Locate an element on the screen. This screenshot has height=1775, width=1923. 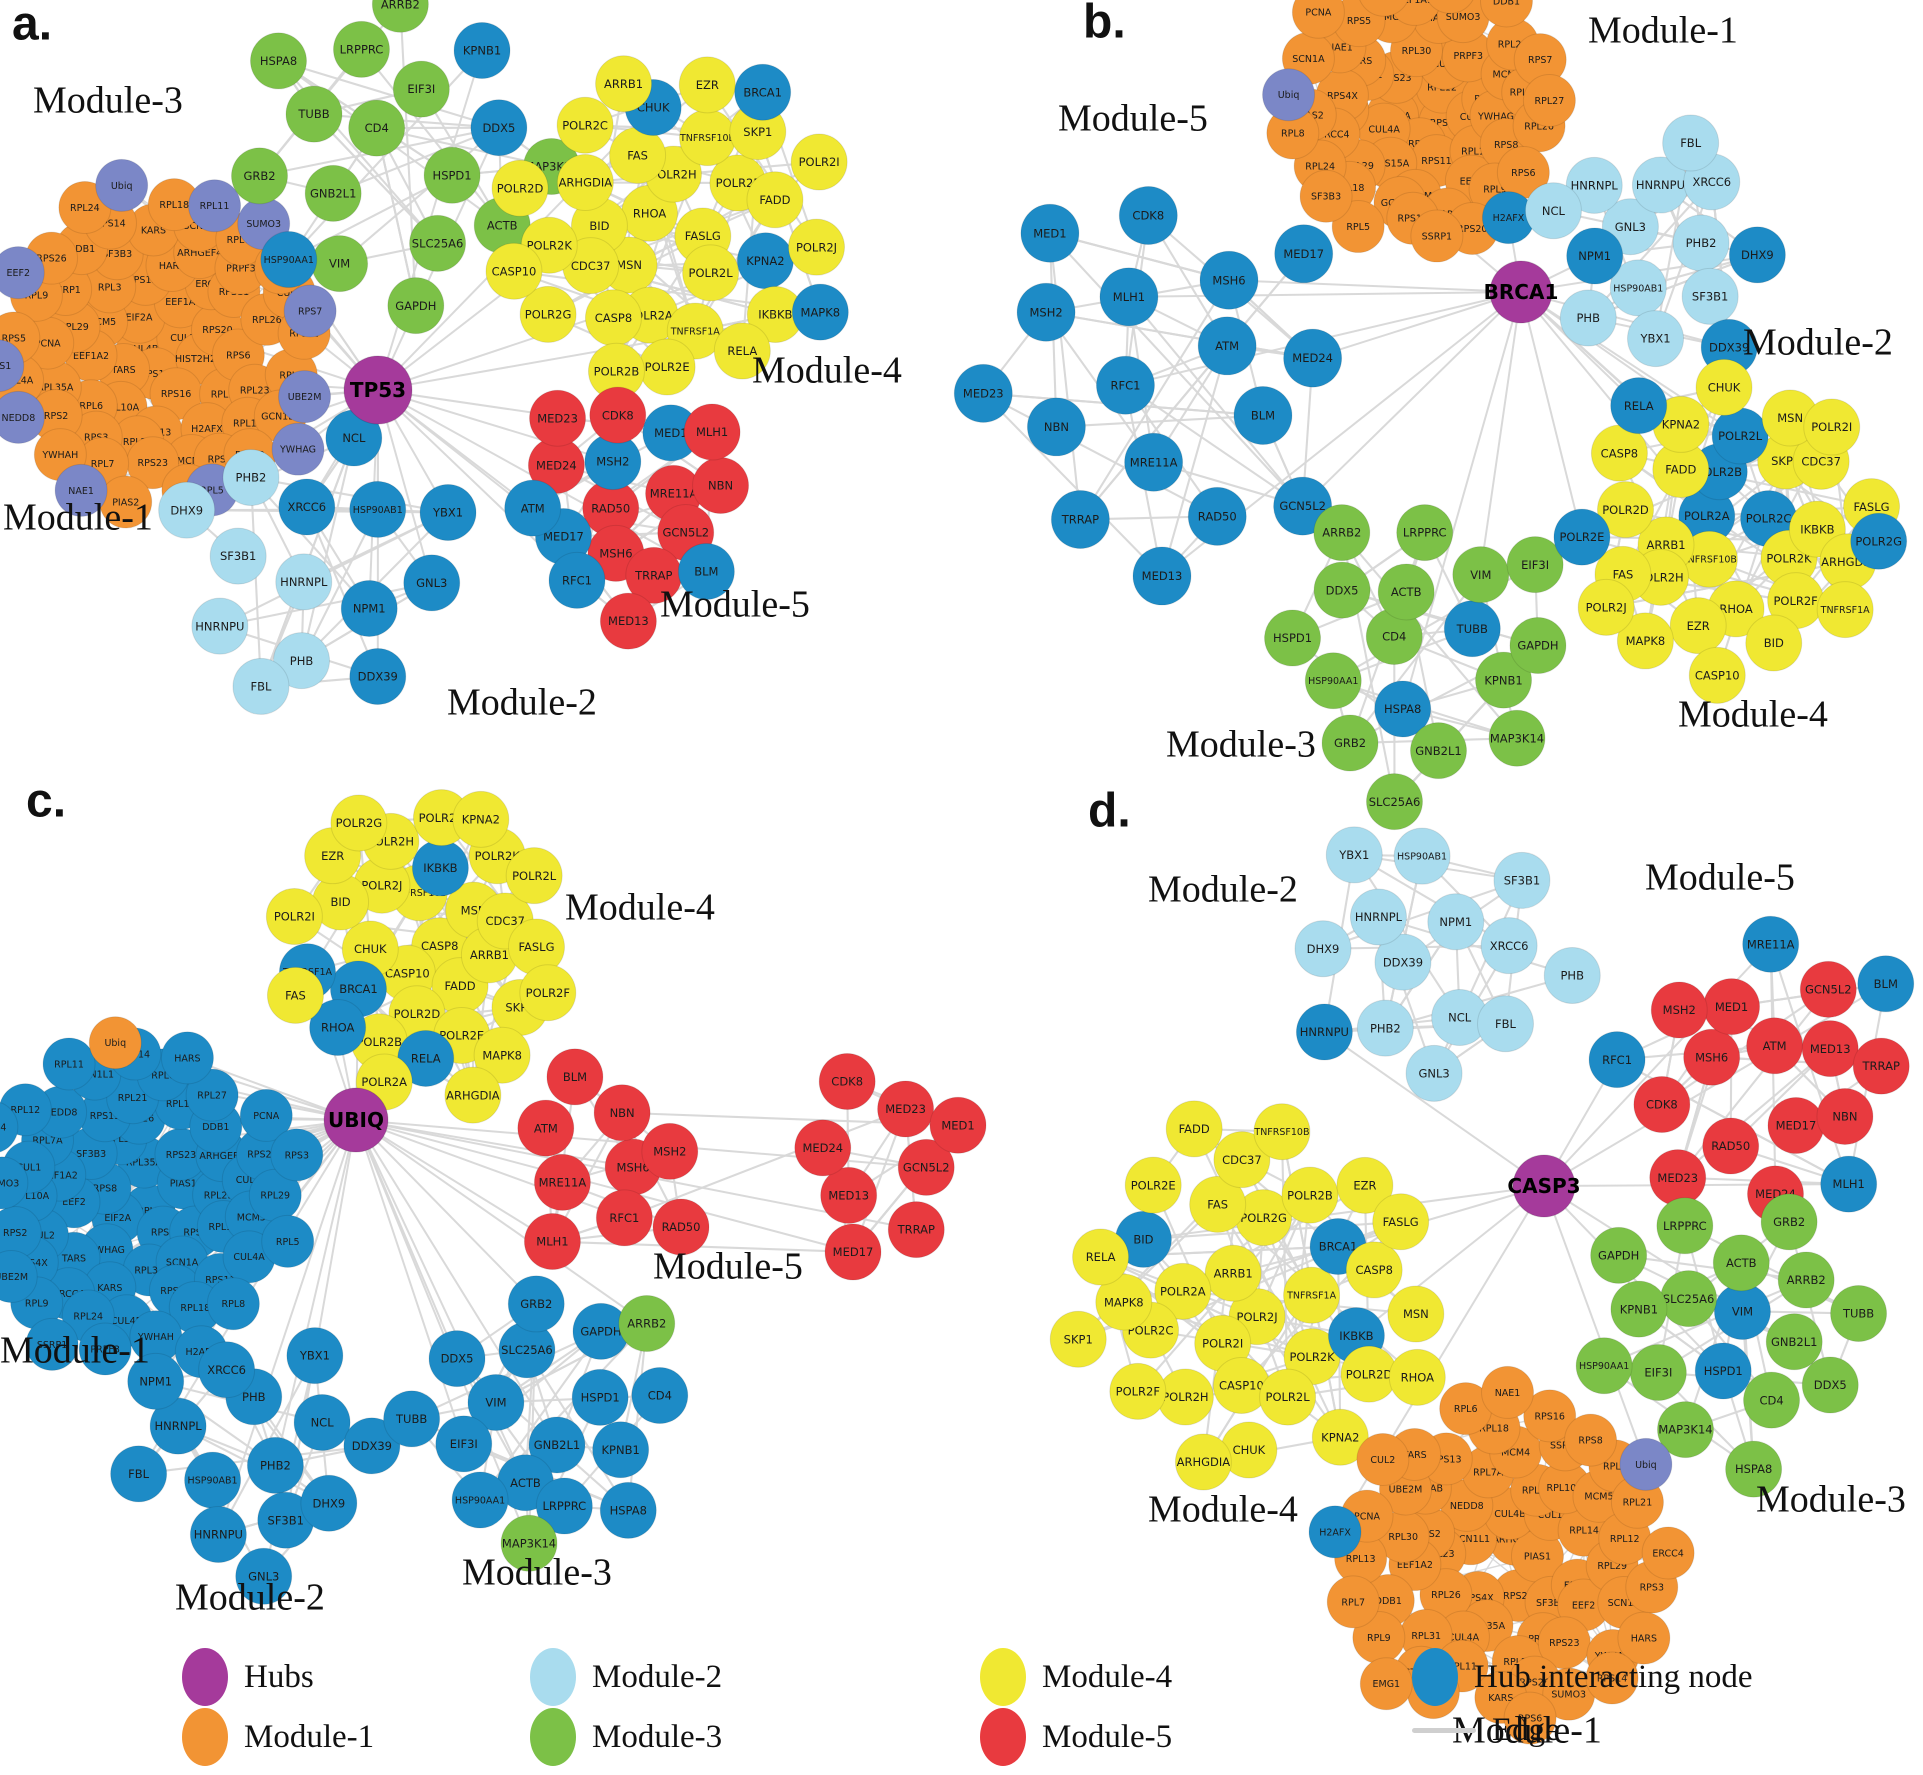
node-SF3B3: SF3B3 is located at coordinates (1326, 196).